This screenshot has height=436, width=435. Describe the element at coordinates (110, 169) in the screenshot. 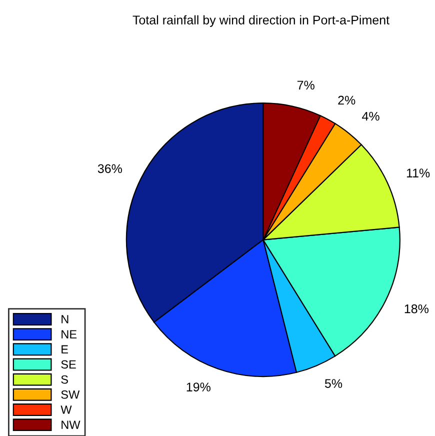

I see `data-label: 36%` at that location.